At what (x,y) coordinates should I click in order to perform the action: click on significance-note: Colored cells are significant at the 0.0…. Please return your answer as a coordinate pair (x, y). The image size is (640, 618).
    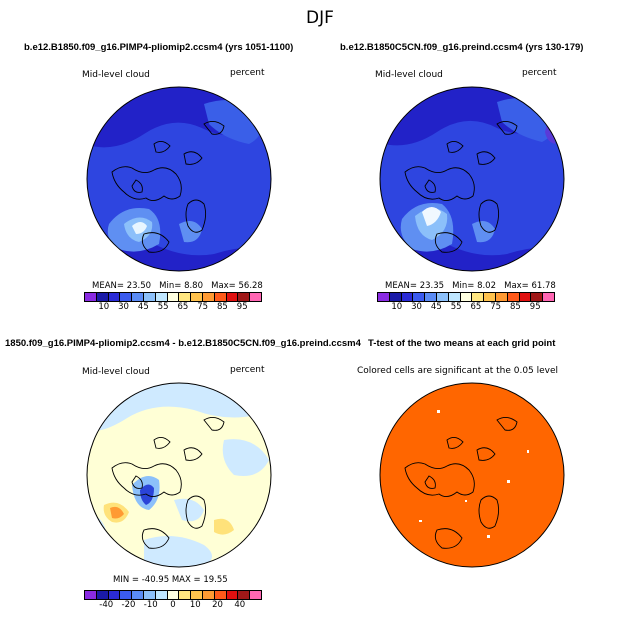
    Looking at the image, I should click on (458, 371).